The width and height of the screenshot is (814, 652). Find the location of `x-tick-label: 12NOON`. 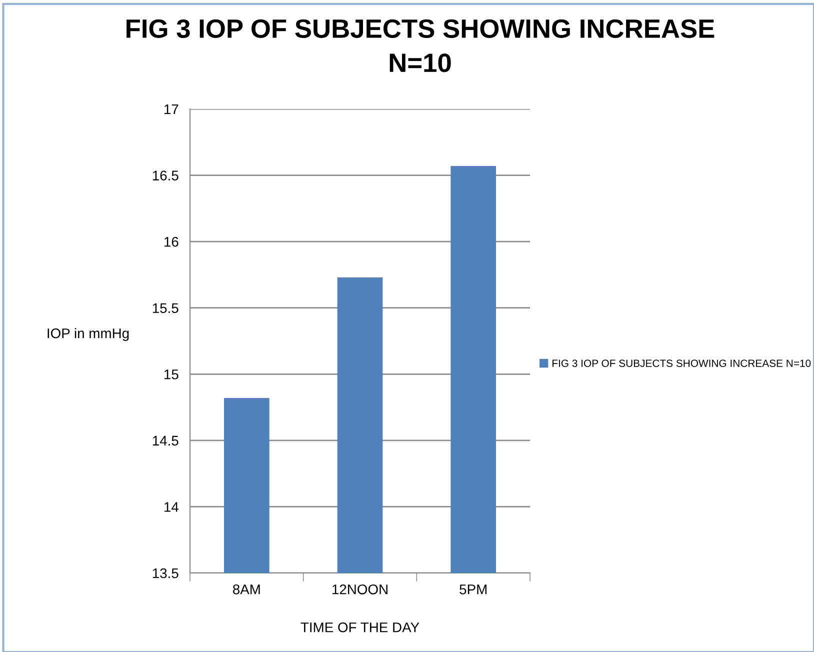

x-tick-label: 12NOON is located at coordinates (360, 589).